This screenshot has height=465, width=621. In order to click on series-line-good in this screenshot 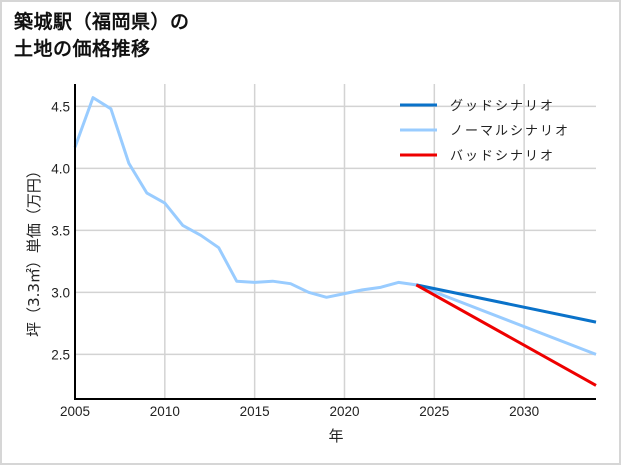, I will do `click(506, 303)`.